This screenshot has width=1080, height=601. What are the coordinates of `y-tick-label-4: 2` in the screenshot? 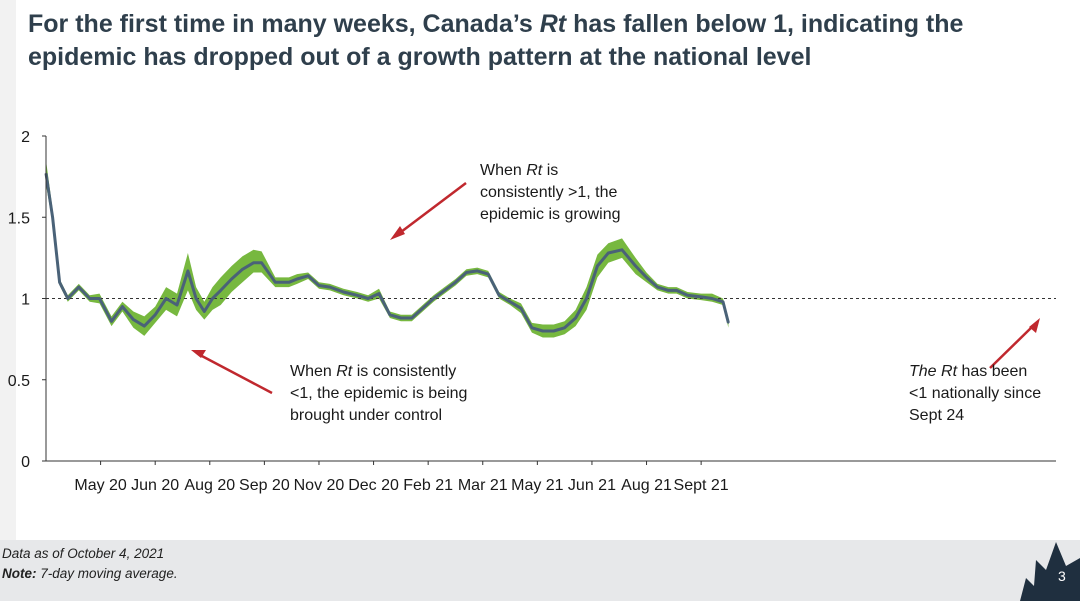 It's located at (25, 137).